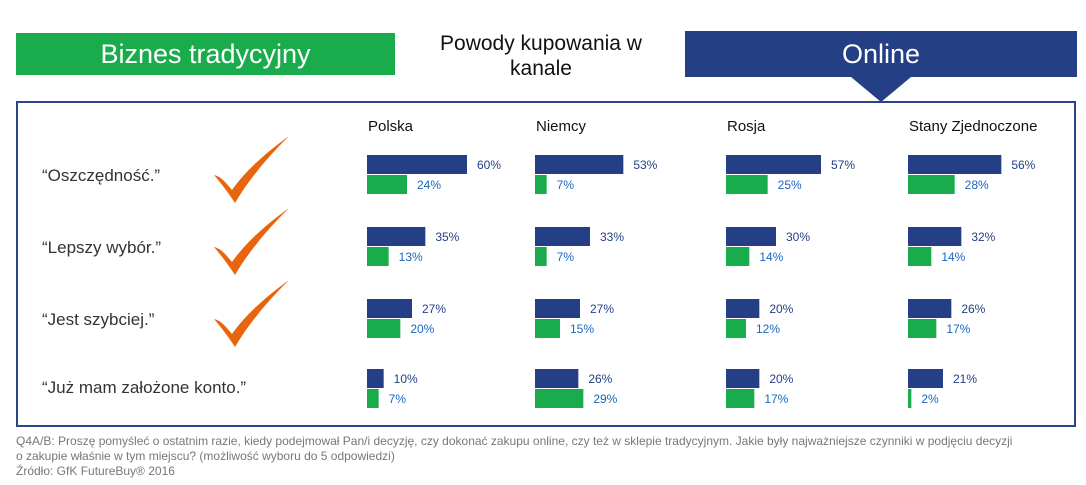 The image size is (1086, 485). I want to click on traditional-value-label: 28%, so click(977, 185).